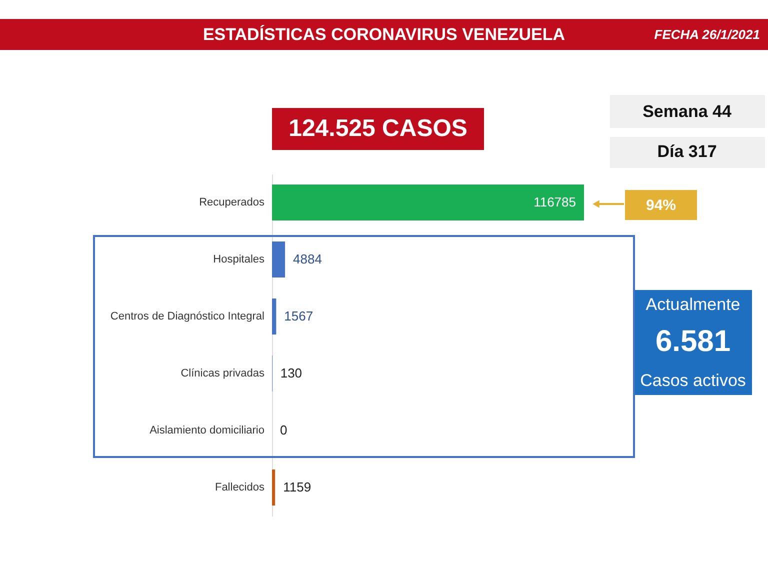 The image size is (768, 576). Describe the element at coordinates (187, 316) in the screenshot. I see `y-tick-label: Centros de Diagnóstico Integral` at that location.